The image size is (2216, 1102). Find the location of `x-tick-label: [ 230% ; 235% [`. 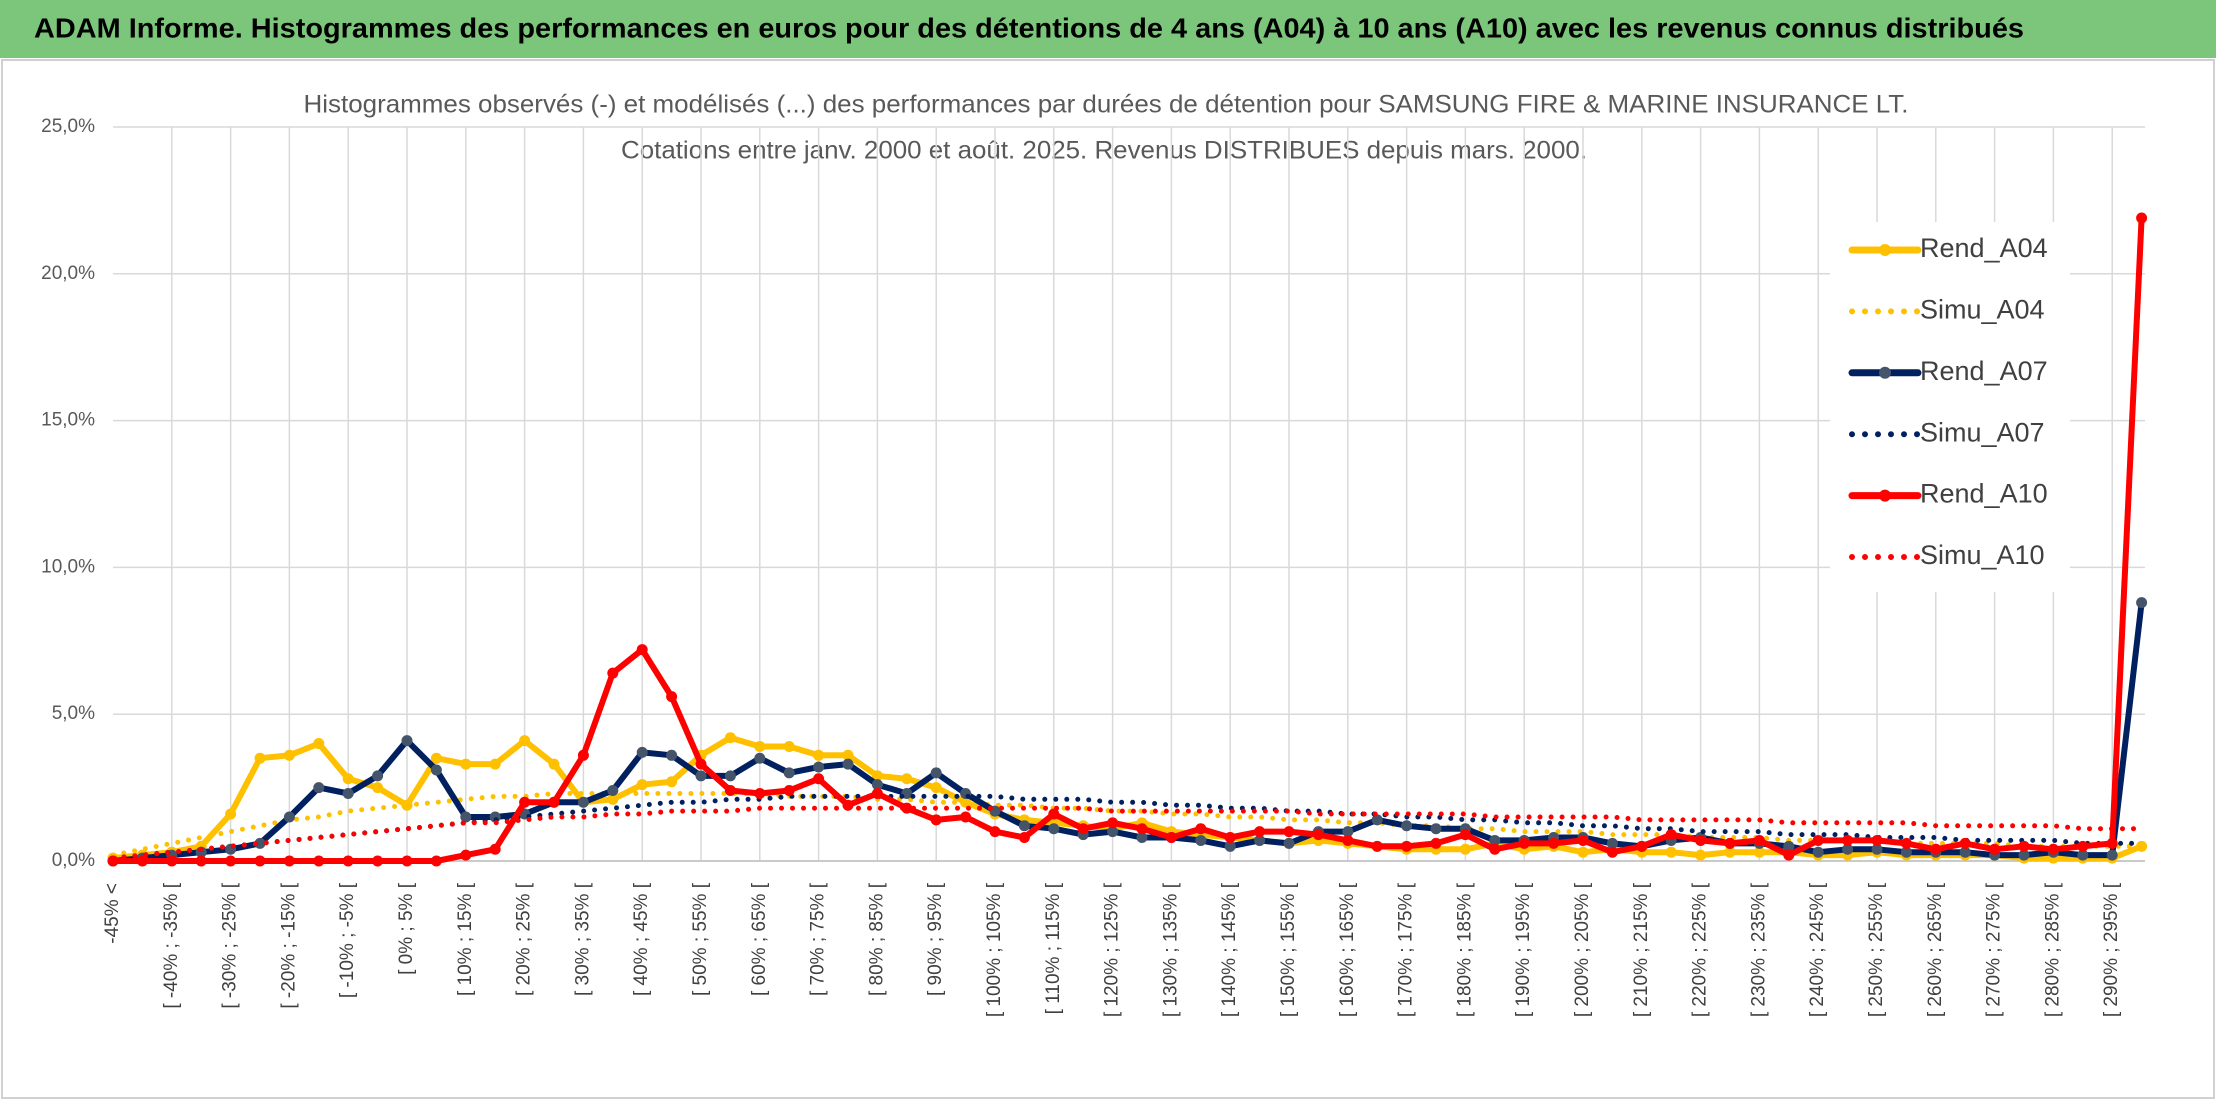

x-tick-label: [ 230% ; 235% [ is located at coordinates (1758, 949).